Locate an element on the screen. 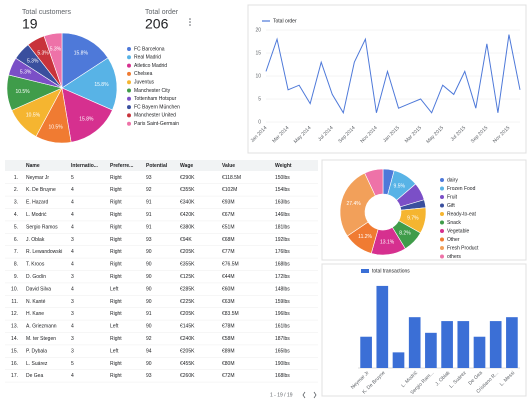 Image resolution: width=530 pixels, height=405 pixels. x-tick-label: L. Messi is located at coordinates (507, 378).